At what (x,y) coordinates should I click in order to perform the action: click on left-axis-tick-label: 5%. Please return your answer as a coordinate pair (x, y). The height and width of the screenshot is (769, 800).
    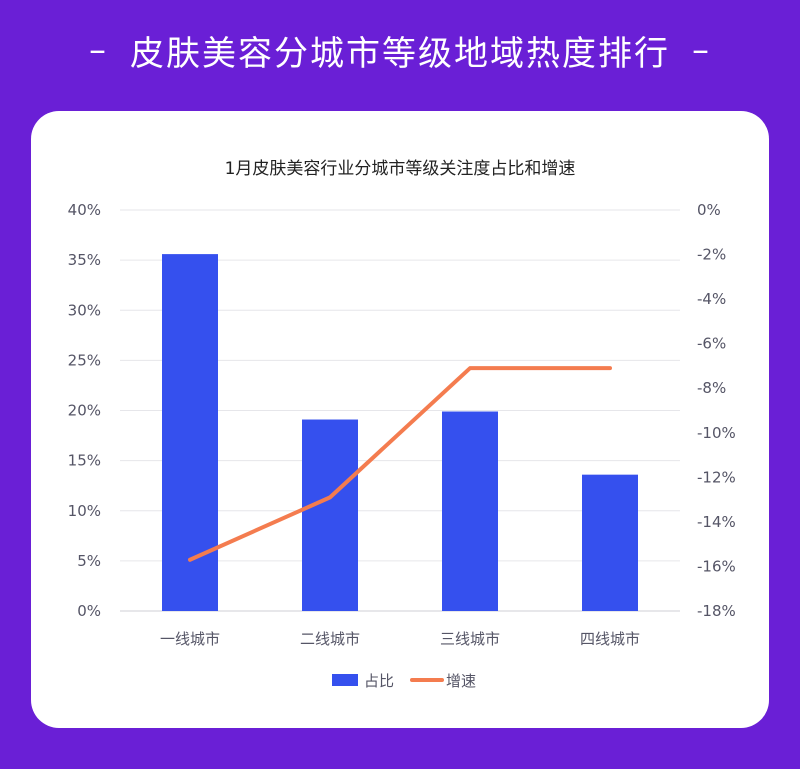
    Looking at the image, I should click on (89, 561).